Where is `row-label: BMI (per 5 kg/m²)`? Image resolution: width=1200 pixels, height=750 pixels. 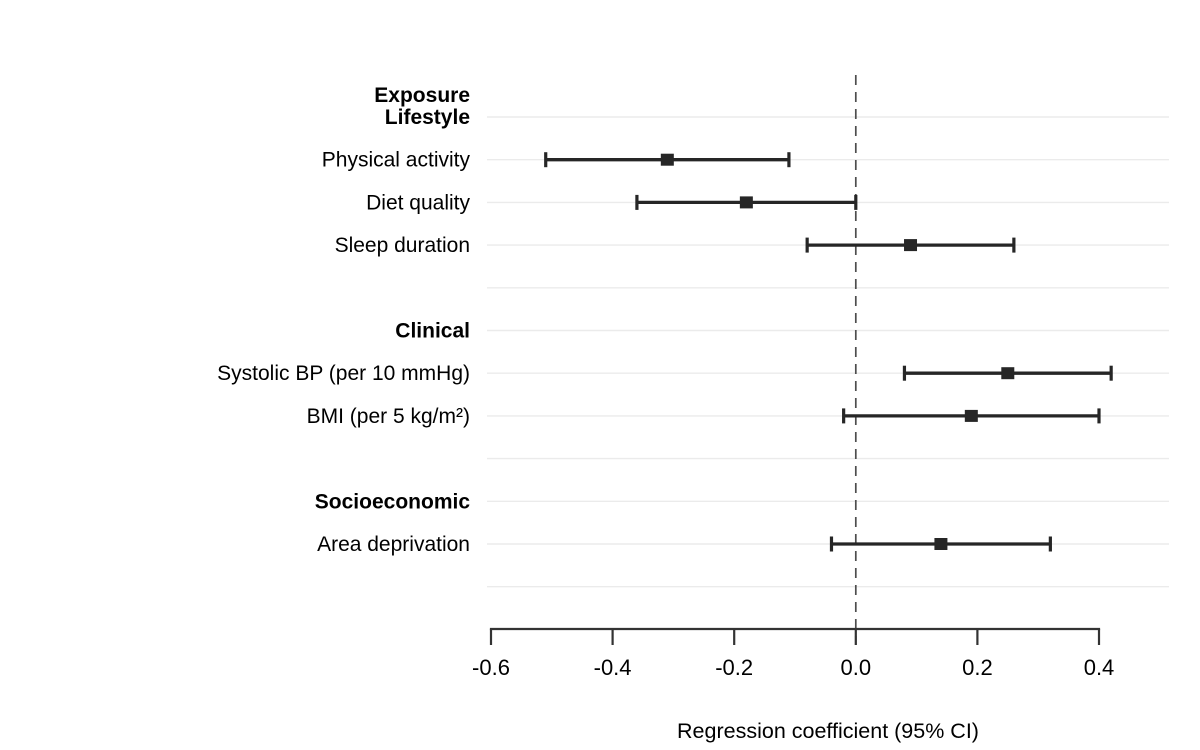
row-label: BMI (per 5 kg/m²) is located at coordinates (388, 416).